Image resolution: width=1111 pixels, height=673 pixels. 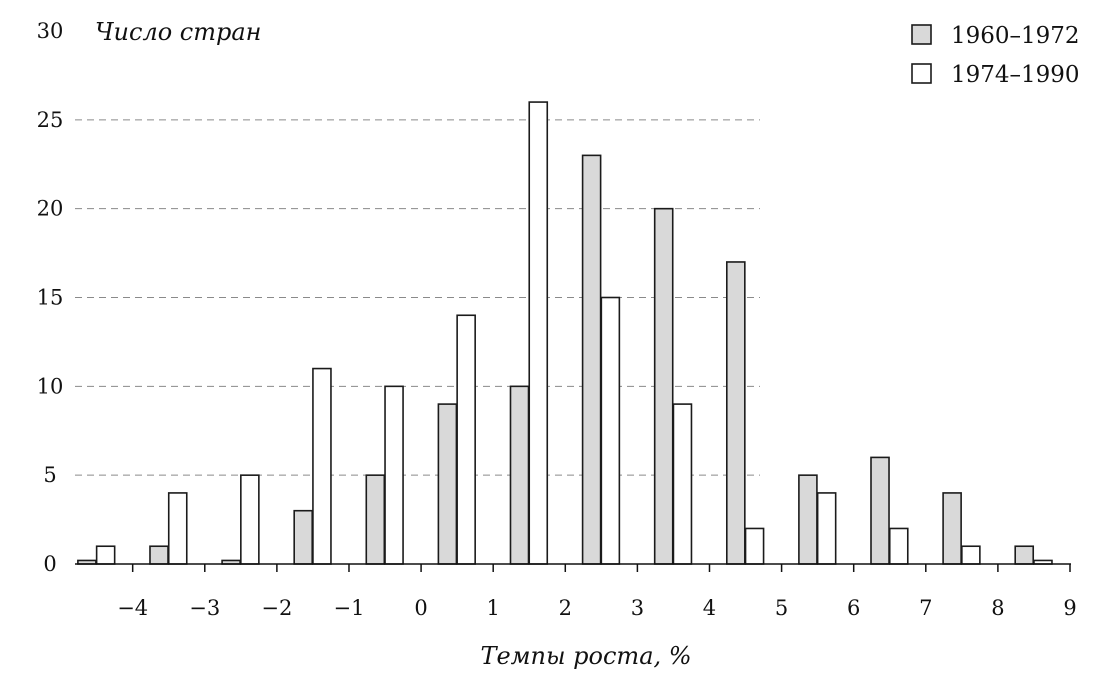 I want to click on x-tick-label: 1, so click(x=493, y=608).